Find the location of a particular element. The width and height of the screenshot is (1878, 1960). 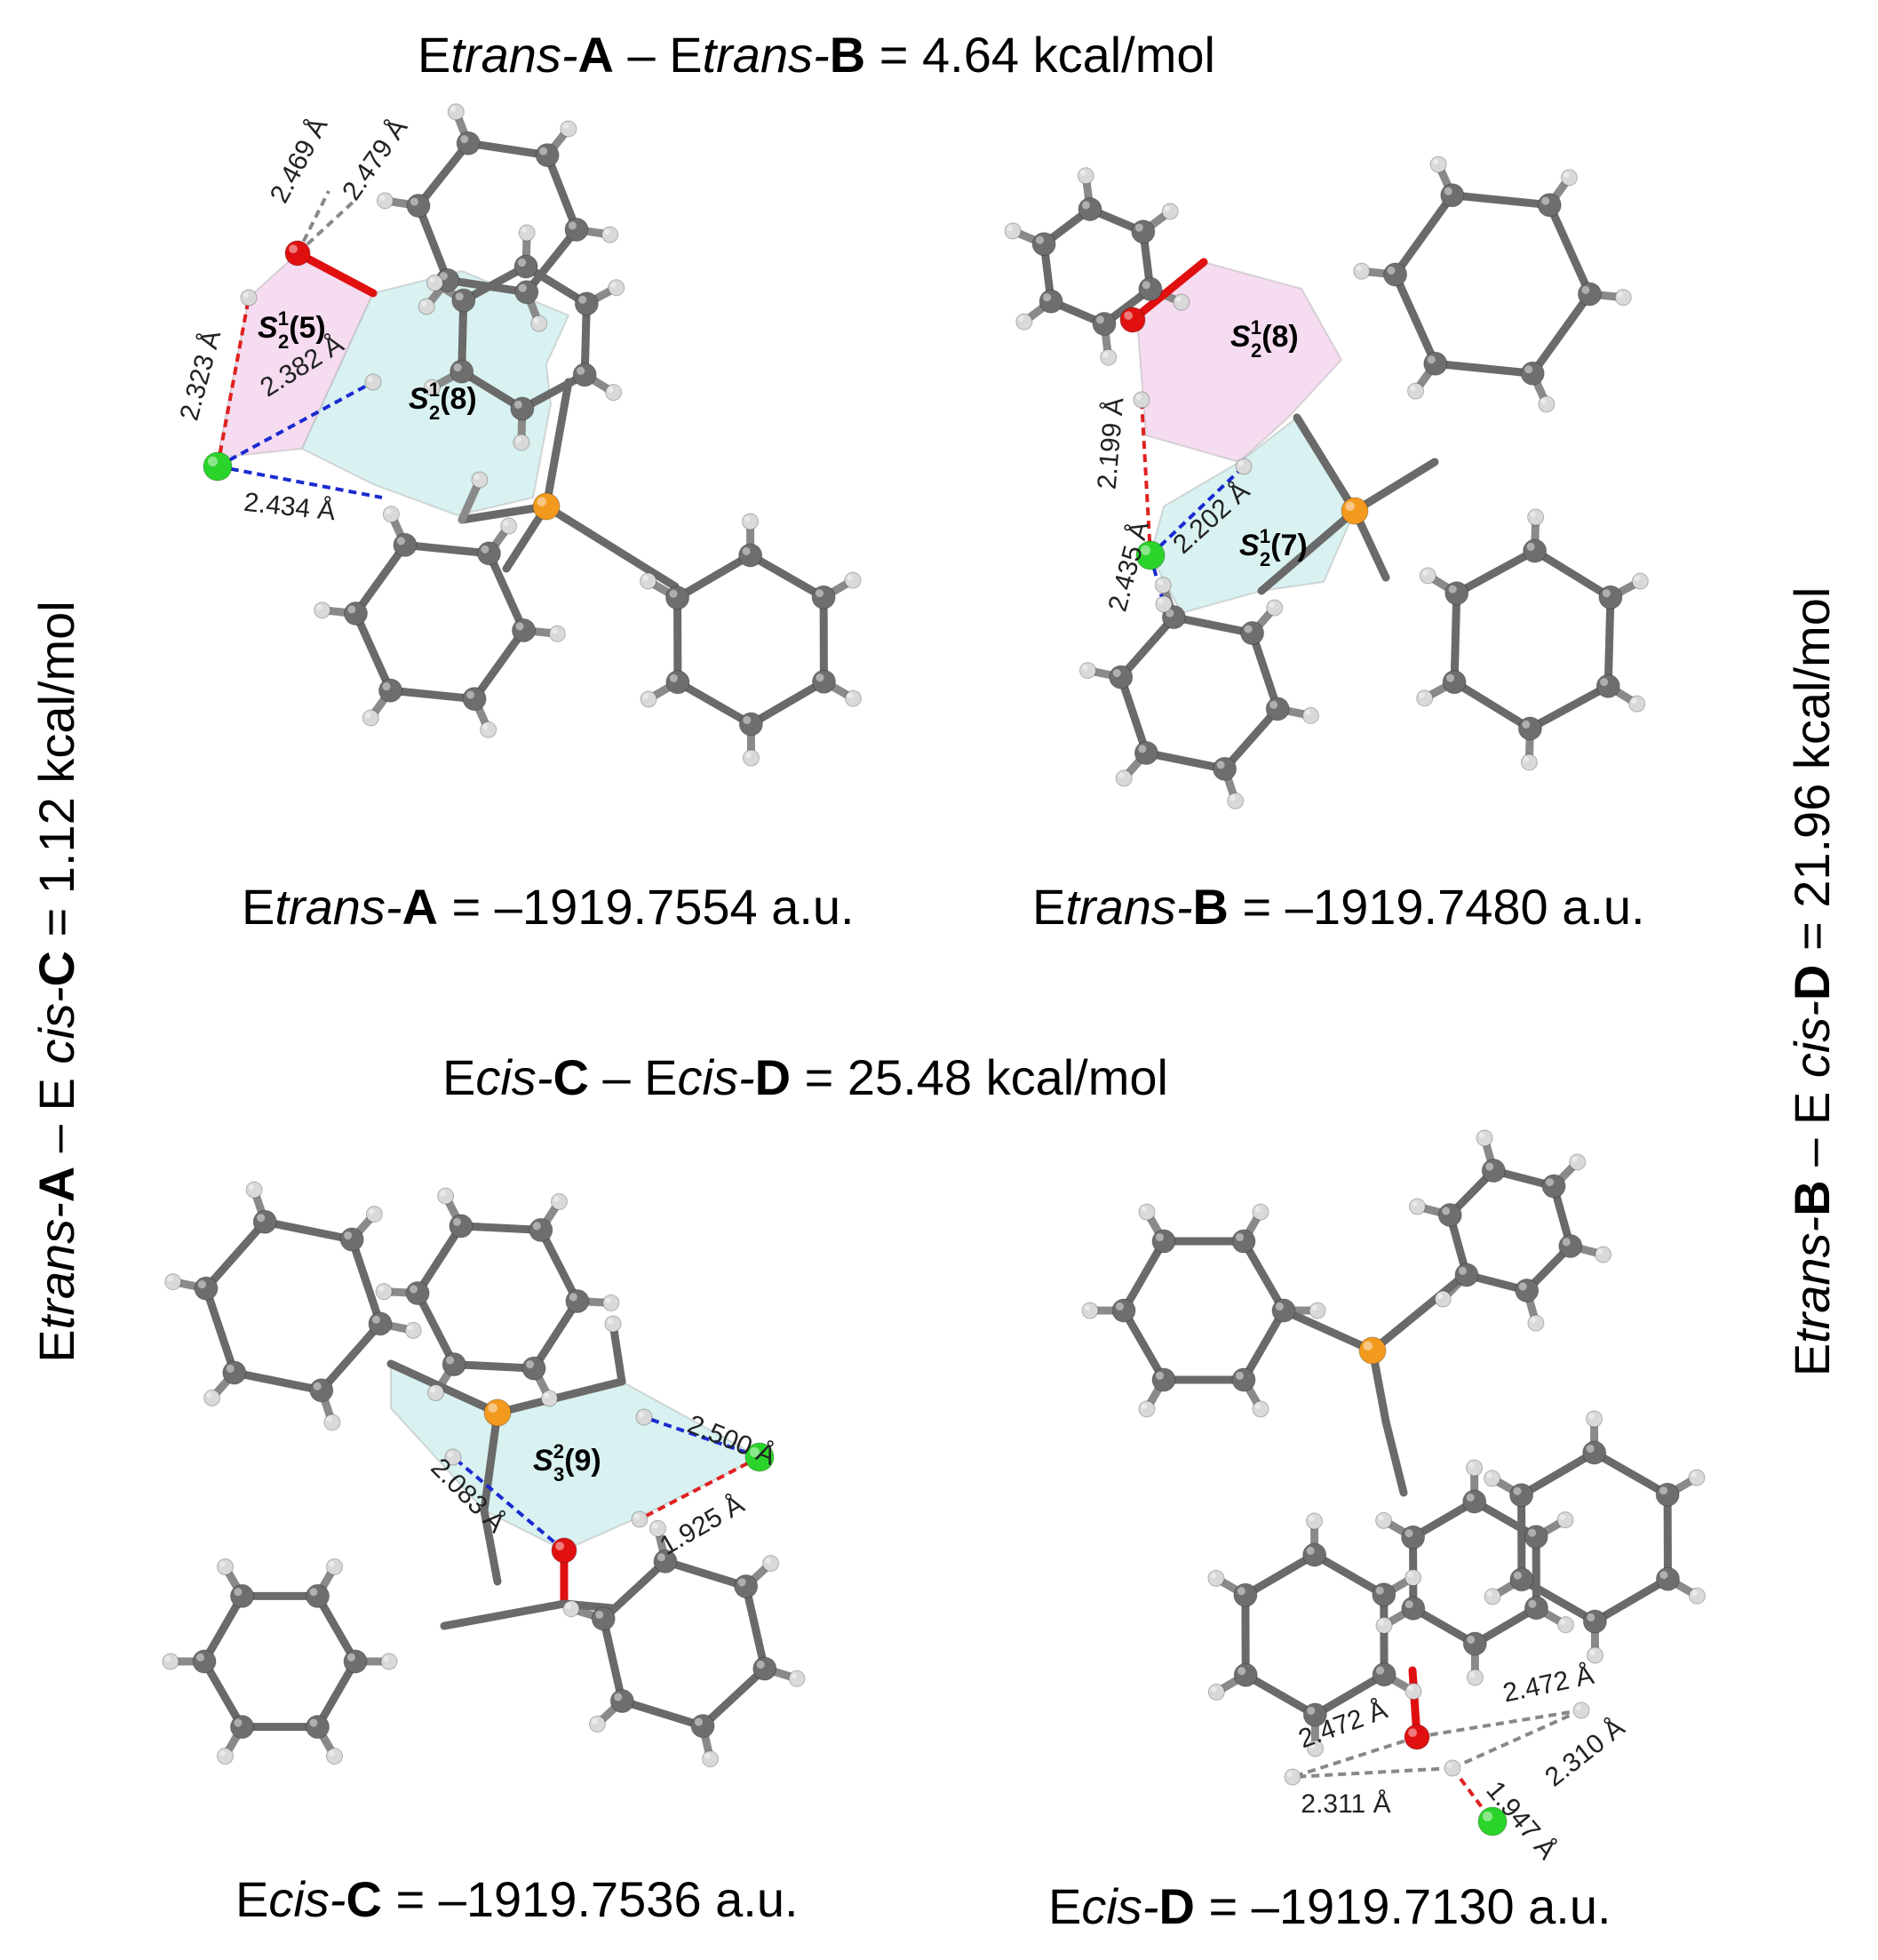

ring-label-a-5: S1 2(5) is located at coordinates (292, 330).